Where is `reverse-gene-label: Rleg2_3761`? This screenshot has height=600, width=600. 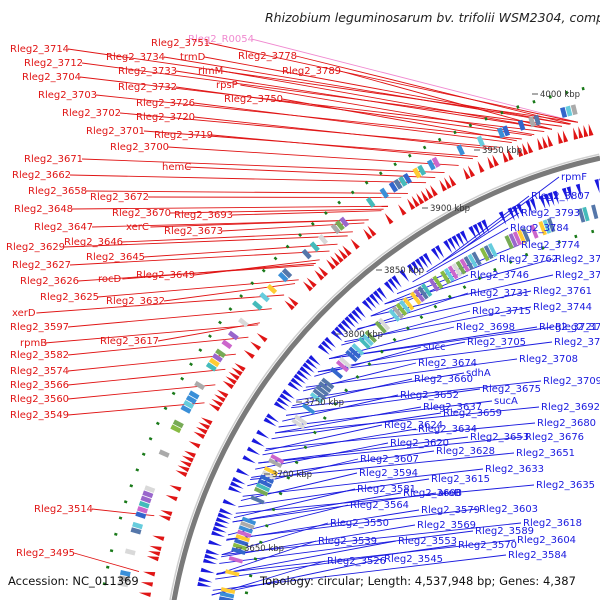
reverse-gene-label: Rleg2_3761 is located at coordinates (562, 291).